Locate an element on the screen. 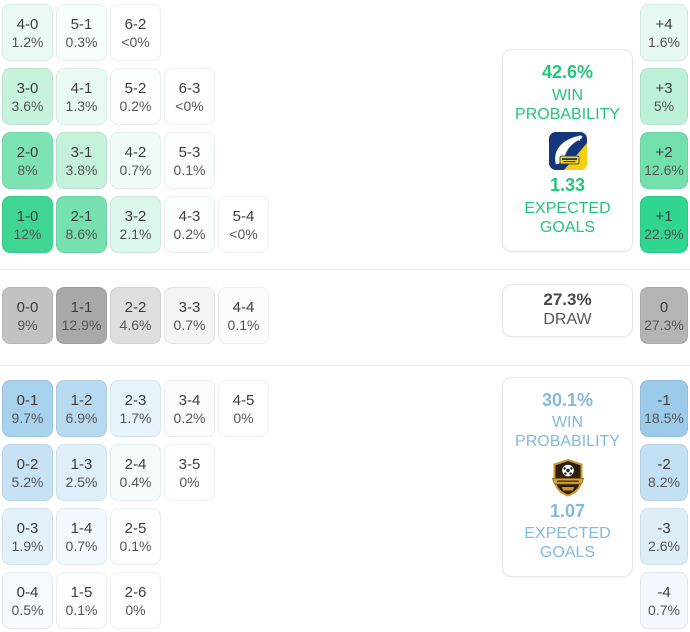 The image size is (690, 632). scoreline-probability: 5.2% is located at coordinates (27, 481).